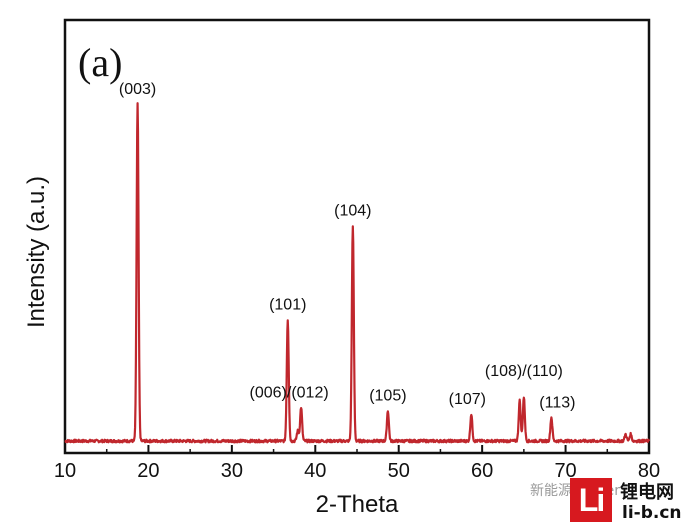 This screenshot has width=684, height=526. Describe the element at coordinates (100, 62) in the screenshot. I see `panel-label: (a)` at that location.